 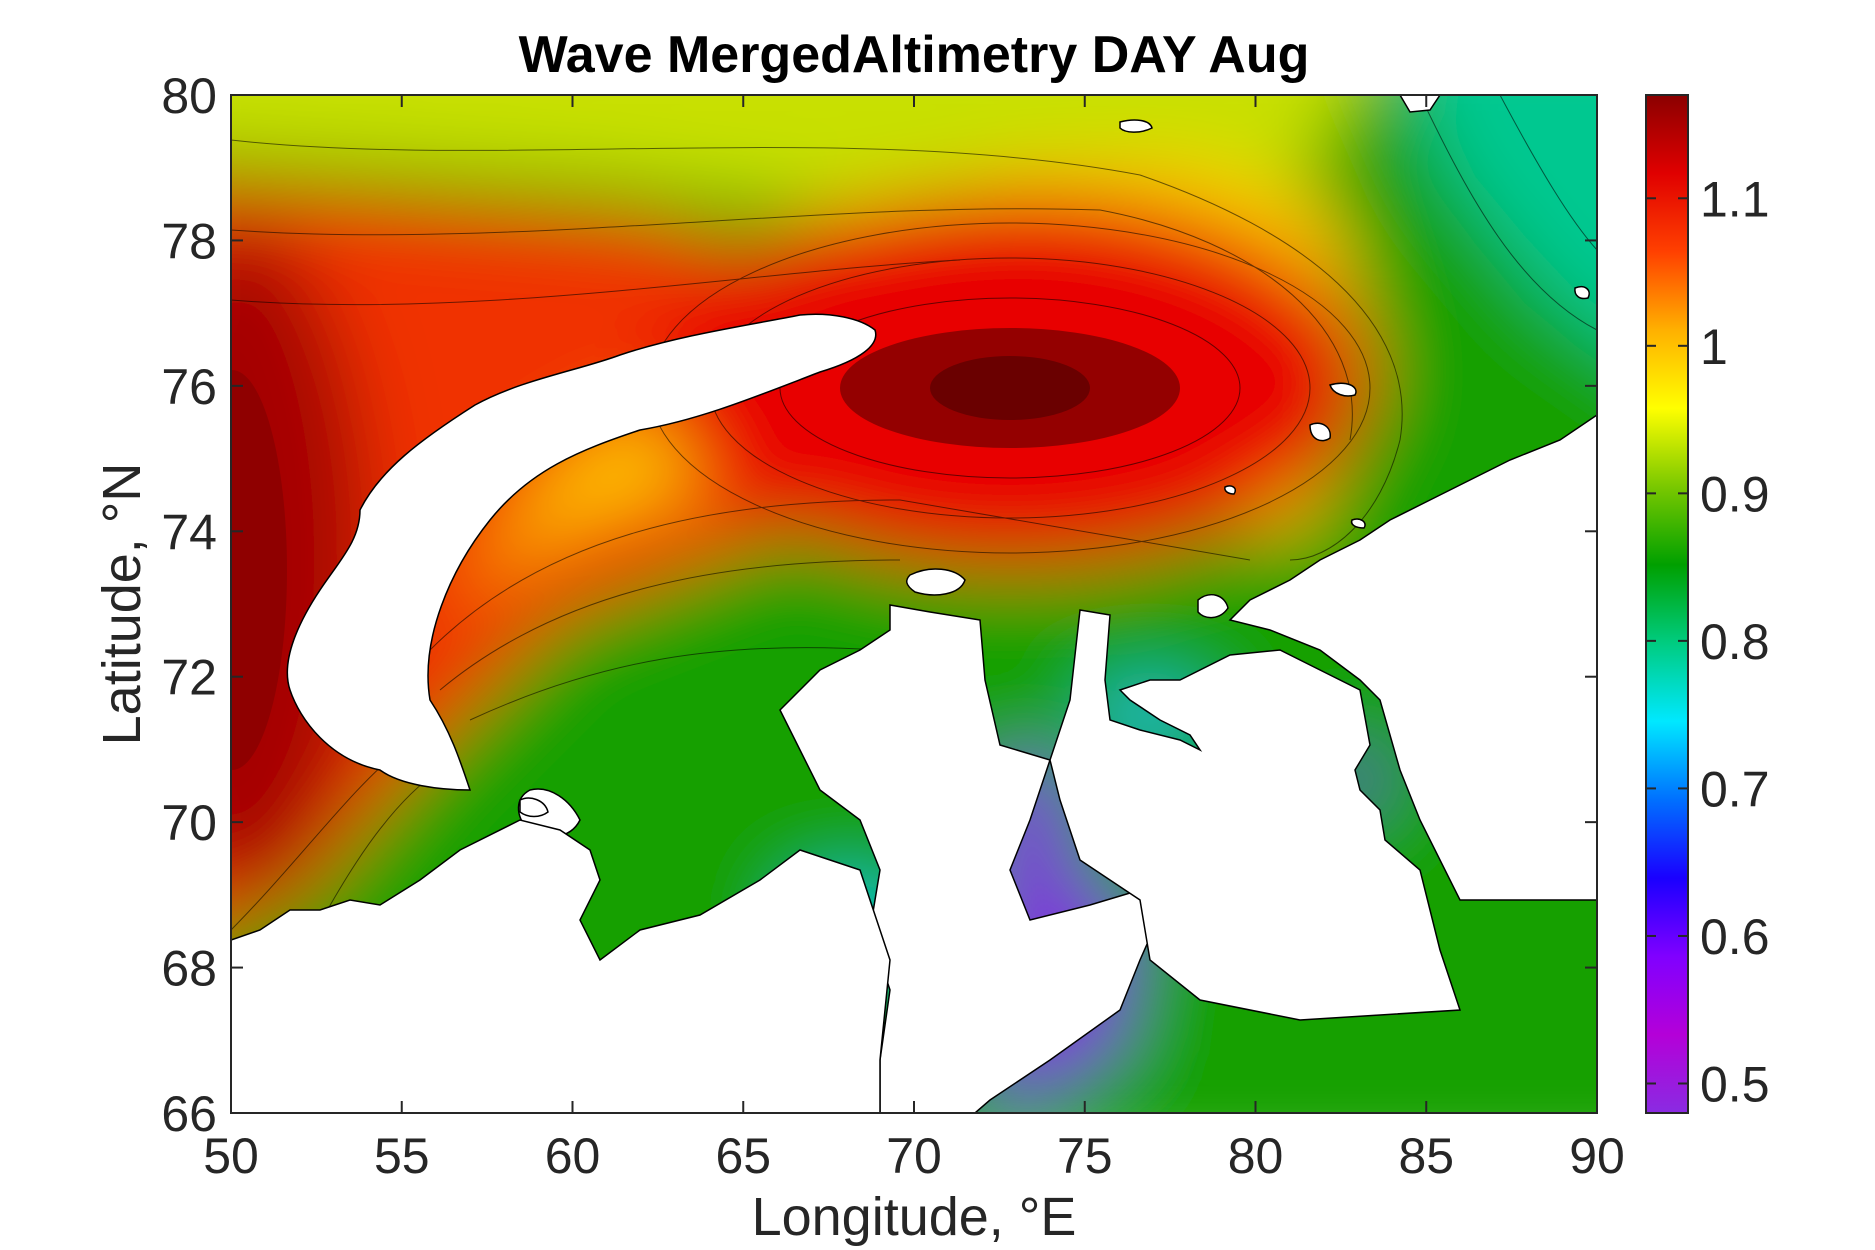 I want to click on y-tick-label: 76, so click(x=189, y=387).